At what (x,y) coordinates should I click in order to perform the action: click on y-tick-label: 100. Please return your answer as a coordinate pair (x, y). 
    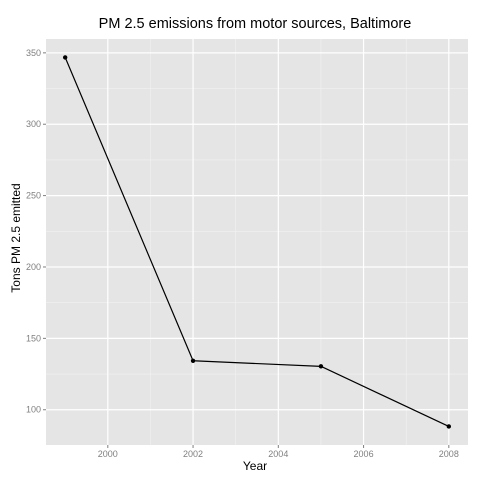
    Looking at the image, I should click on (33, 410).